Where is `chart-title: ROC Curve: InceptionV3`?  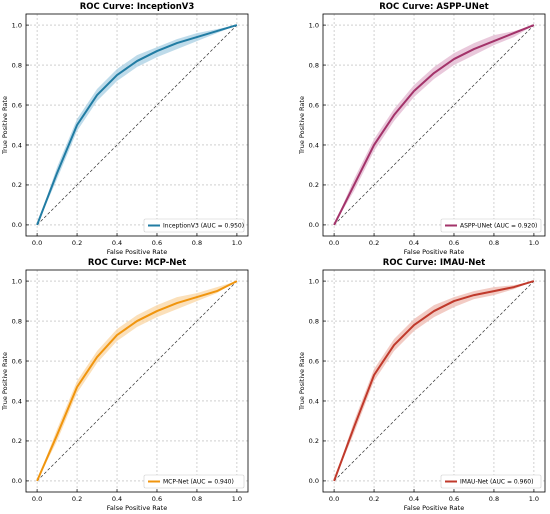
chart-title: ROC Curve: InceptionV3 is located at coordinates (137, 7).